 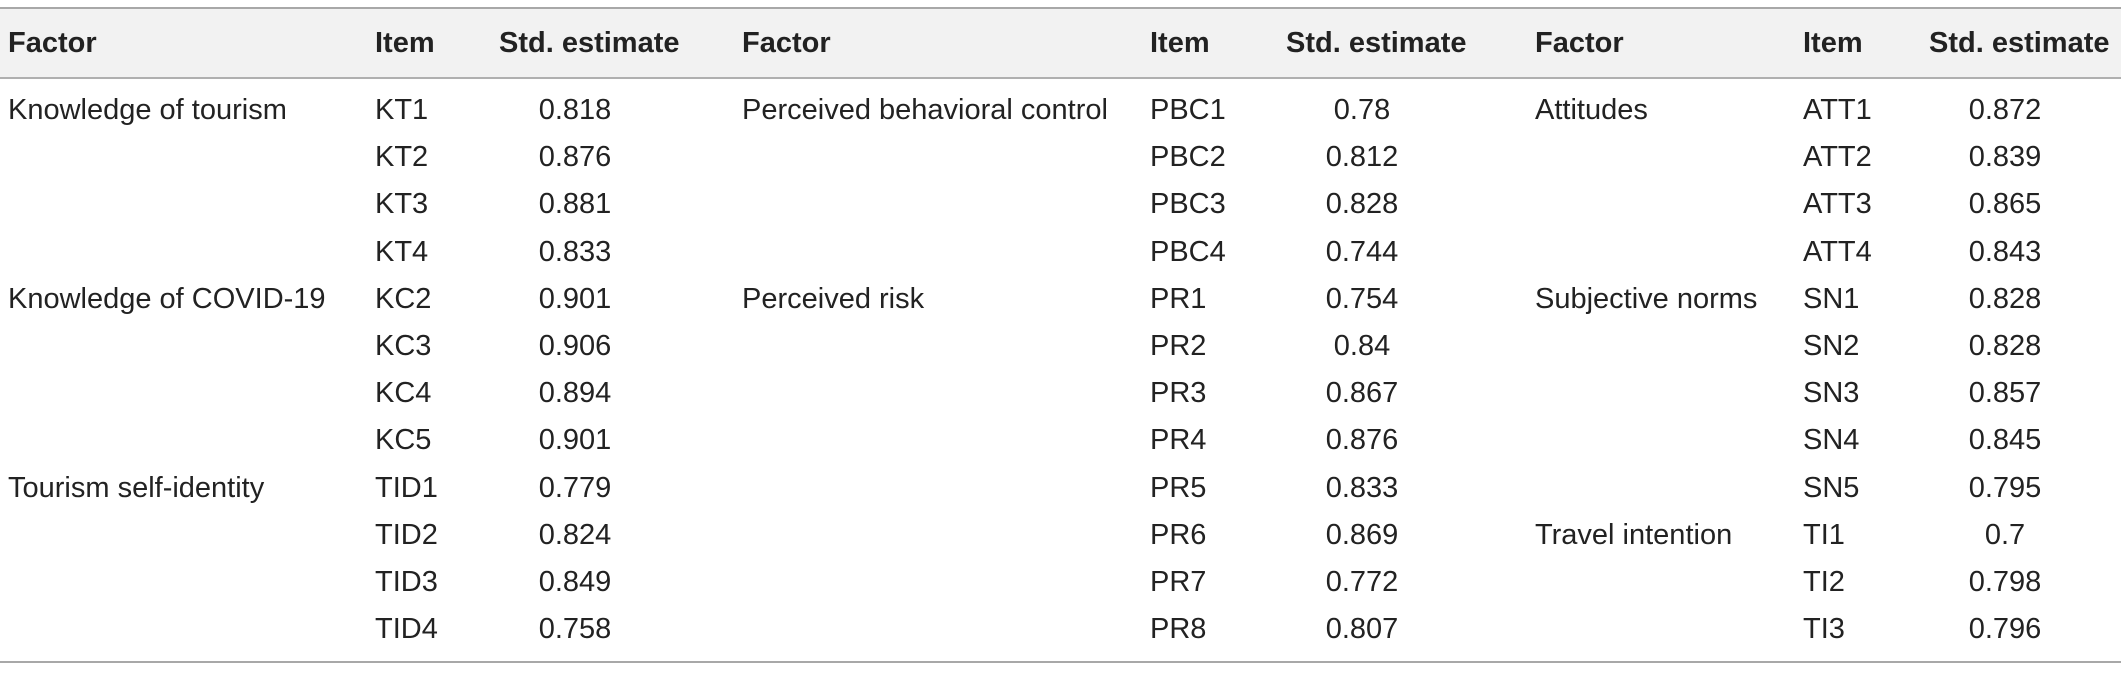 I want to click on item-cell-3: TI1, so click(x=1824, y=534).